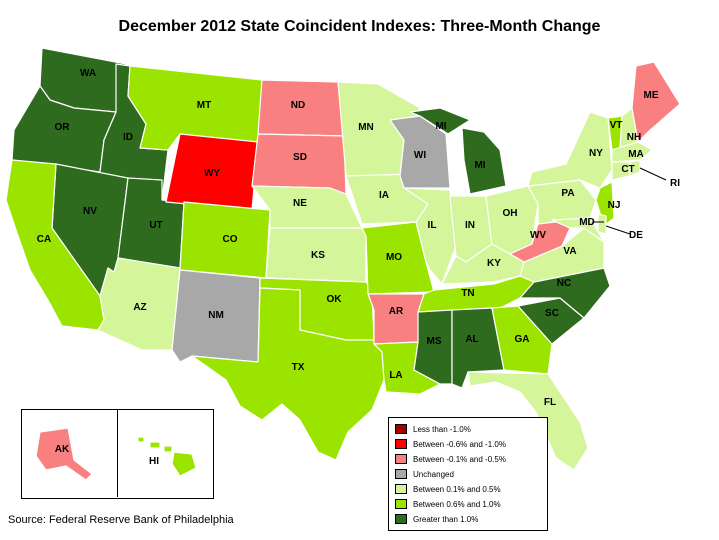  I want to click on label-OH: OH, so click(510, 213).